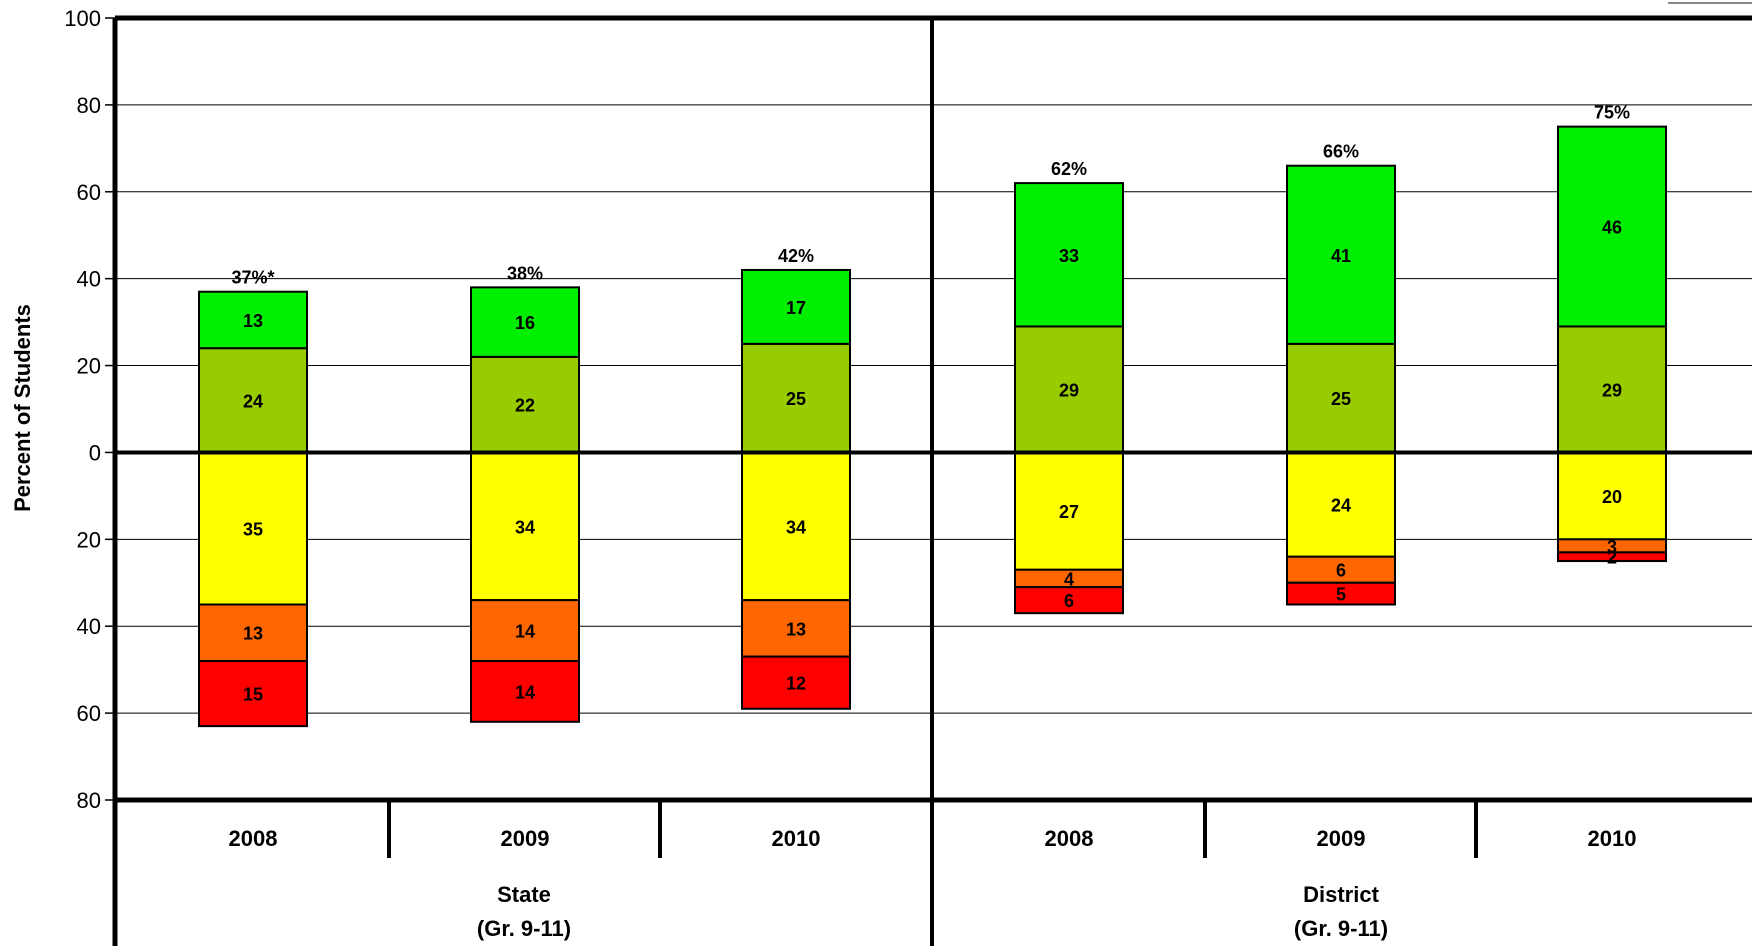 Image resolution: width=1752 pixels, height=946 pixels. What do you see at coordinates (95, 452) in the screenshot?
I see `y-tick-label: 0` at bounding box center [95, 452].